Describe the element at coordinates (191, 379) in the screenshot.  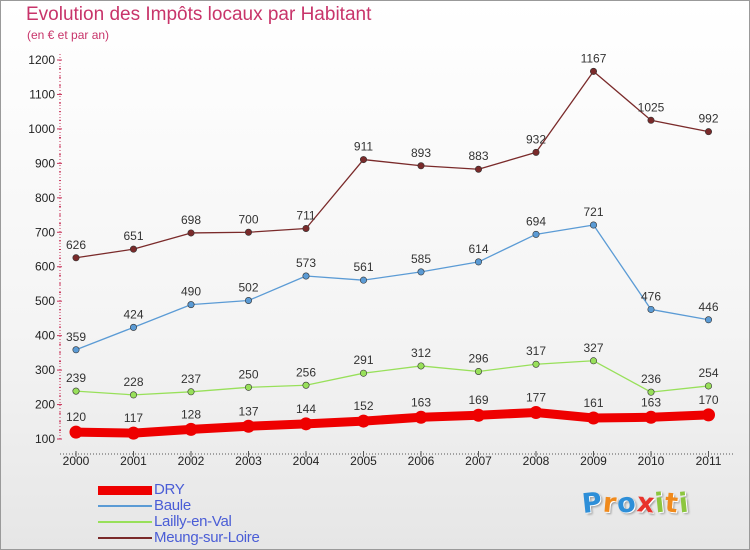
I see `data-label-lailly-en-val: 237` at that location.